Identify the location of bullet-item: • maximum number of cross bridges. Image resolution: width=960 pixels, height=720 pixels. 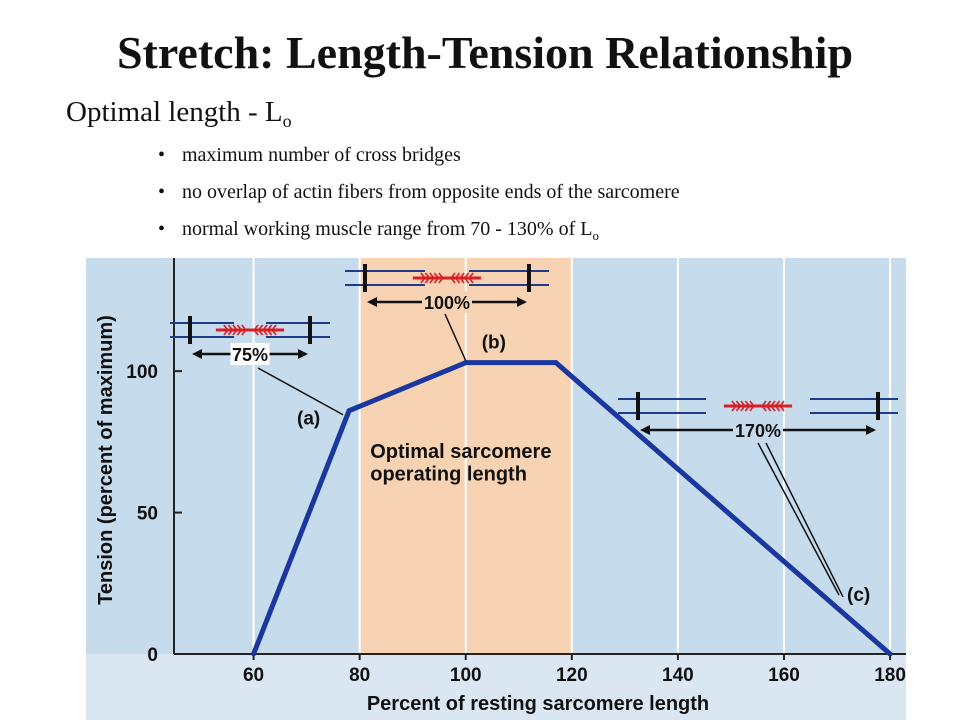
(419, 160).